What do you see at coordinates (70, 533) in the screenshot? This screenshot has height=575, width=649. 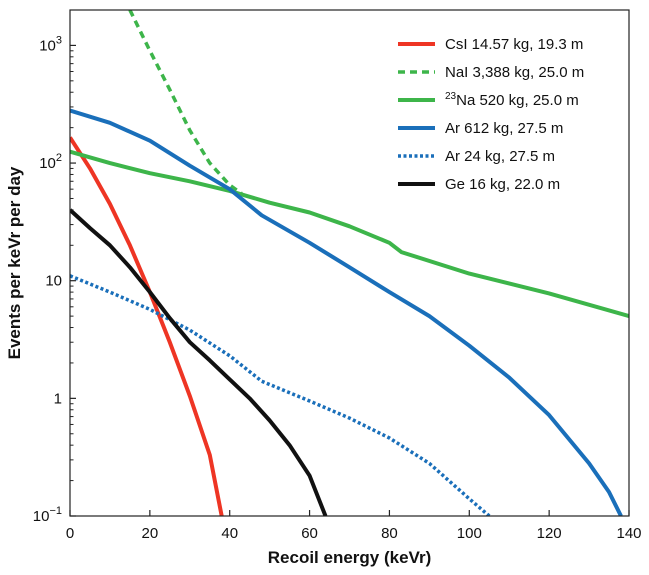 I see `x-tick-label: 0` at bounding box center [70, 533].